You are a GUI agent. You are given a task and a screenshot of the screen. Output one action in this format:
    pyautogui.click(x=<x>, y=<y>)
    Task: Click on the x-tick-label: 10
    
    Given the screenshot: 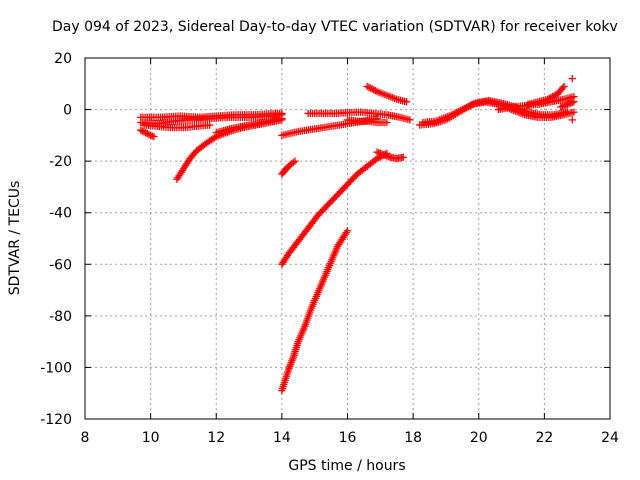 What is the action you would take?
    pyautogui.click(x=151, y=438)
    